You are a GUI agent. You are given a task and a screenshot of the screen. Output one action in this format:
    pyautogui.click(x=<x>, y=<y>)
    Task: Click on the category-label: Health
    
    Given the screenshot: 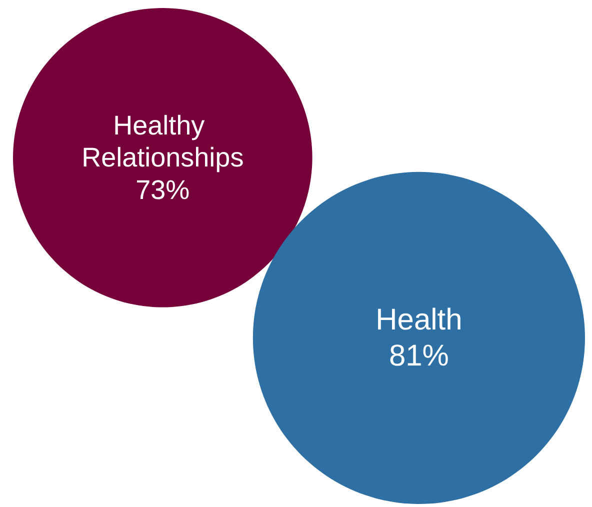 What is the action you would take?
    pyautogui.click(x=419, y=320)
    